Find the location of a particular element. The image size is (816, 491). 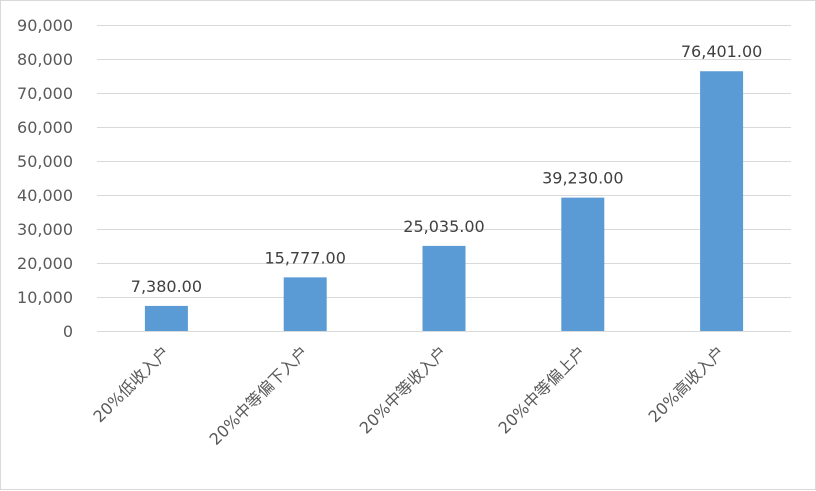

category-label: 20%中等偏下入户 is located at coordinates (259, 395).